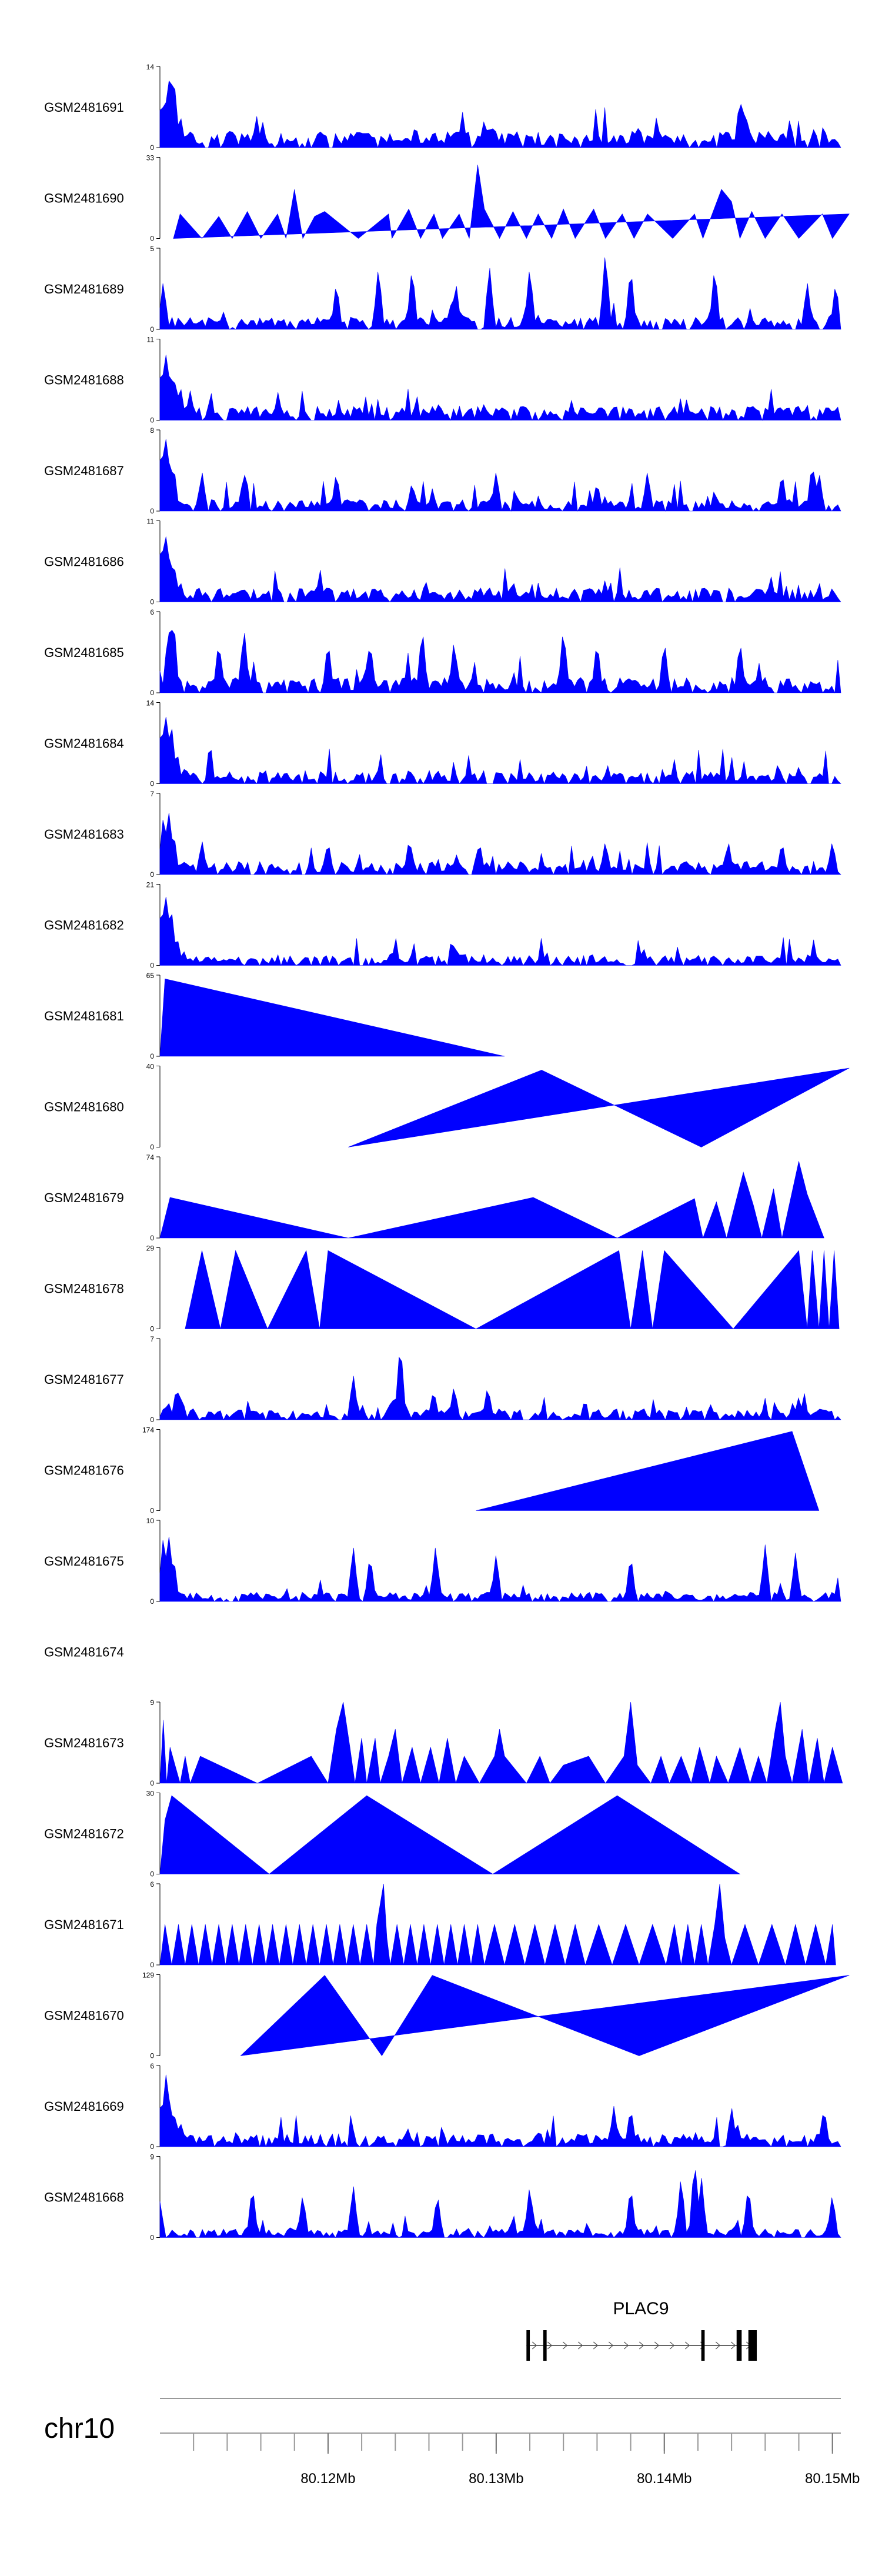  Describe the element at coordinates (641, 2308) in the screenshot. I see `gene-name-label: PLAC9` at that location.